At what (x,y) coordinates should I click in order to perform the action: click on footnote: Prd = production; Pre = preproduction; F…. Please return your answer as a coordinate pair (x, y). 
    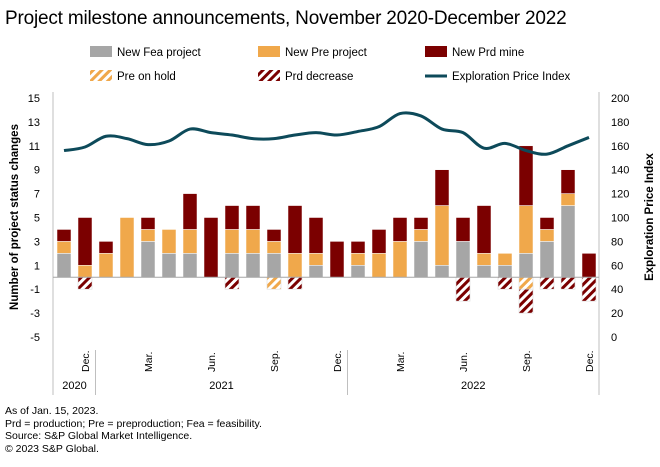
    Looking at the image, I should click on (133, 423).